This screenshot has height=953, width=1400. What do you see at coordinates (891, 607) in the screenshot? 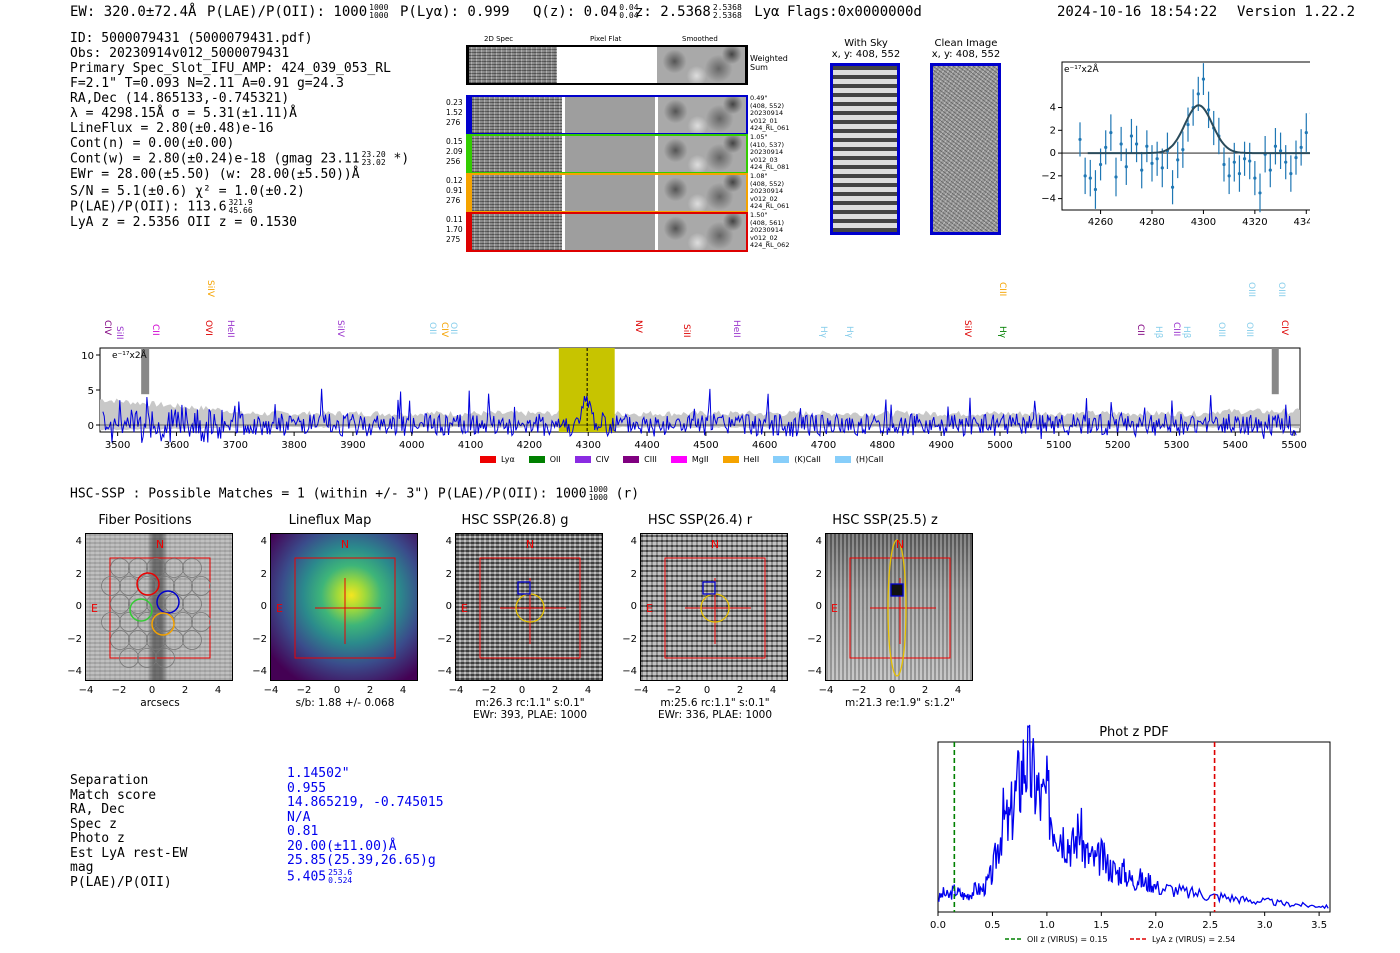
I see `hsc-overlay: NE` at bounding box center [891, 607].